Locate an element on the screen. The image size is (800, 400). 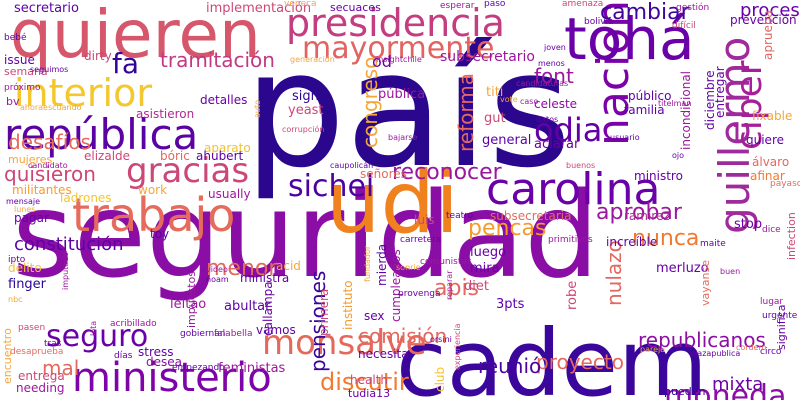
word-seguimos: seguimos is located at coordinates (49, 69).